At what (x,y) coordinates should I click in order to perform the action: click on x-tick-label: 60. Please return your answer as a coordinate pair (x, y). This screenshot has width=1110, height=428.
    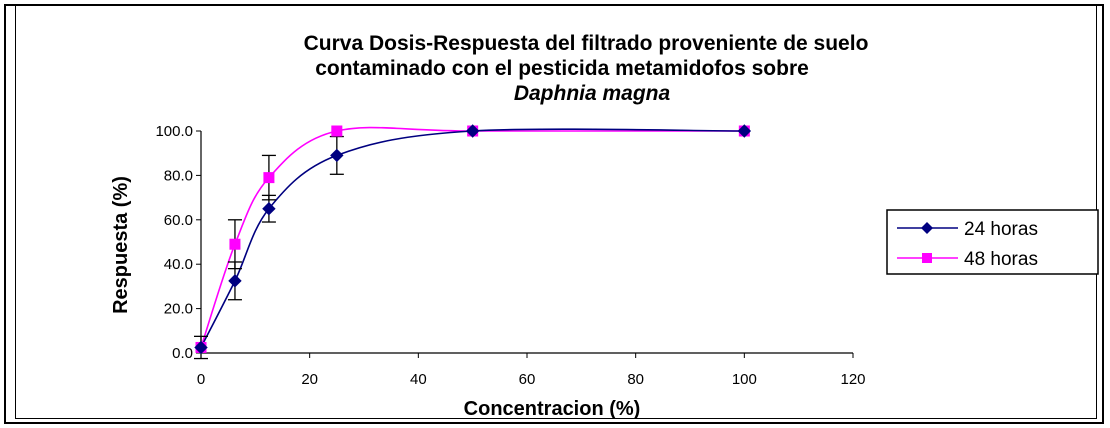
    Looking at the image, I should click on (527, 379).